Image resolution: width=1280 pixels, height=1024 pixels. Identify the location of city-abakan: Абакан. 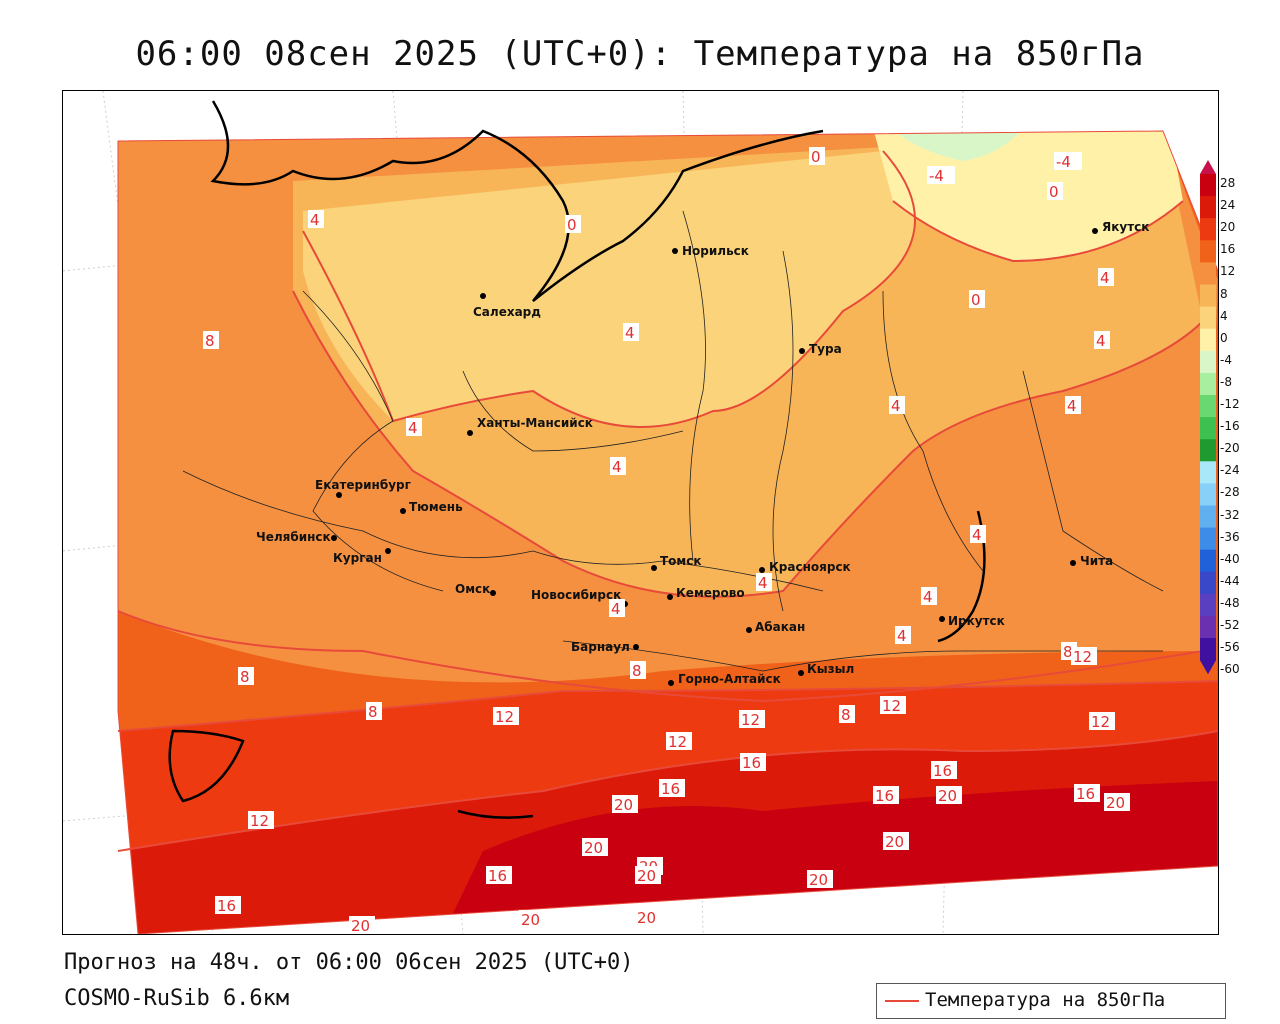
(775, 627).